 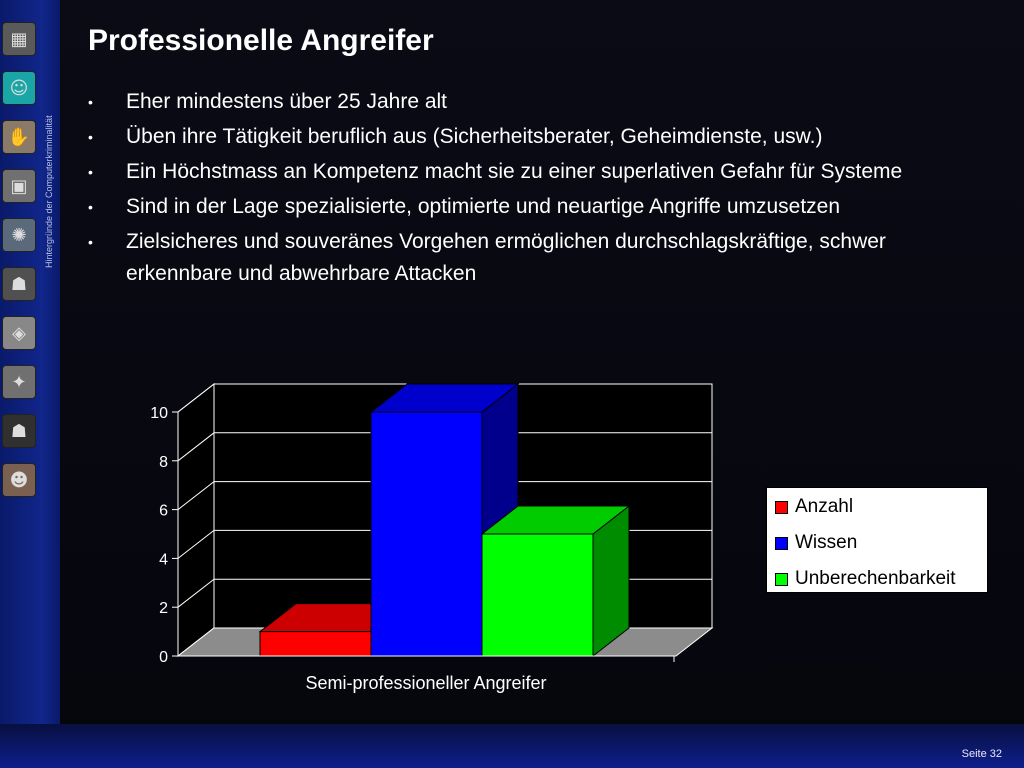 I want to click on slide-title: Professionelle Angreifer, so click(x=261, y=40).